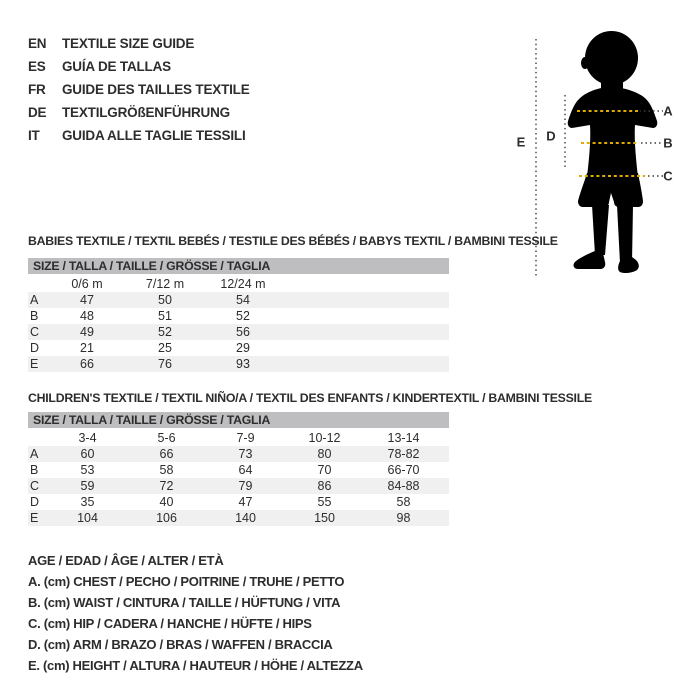 The width and height of the screenshot is (700, 700). What do you see at coordinates (87, 454) in the screenshot?
I see `cell: 60` at bounding box center [87, 454].